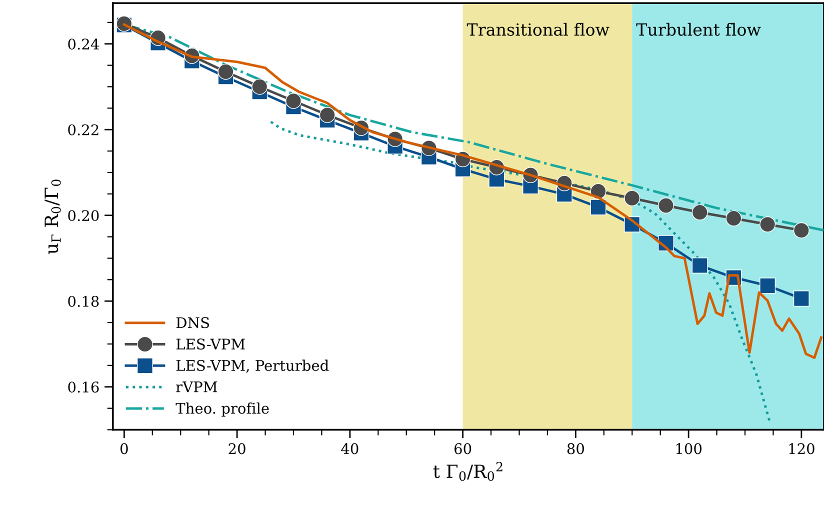  I want to click on x-tick-label: 100, so click(689, 448).